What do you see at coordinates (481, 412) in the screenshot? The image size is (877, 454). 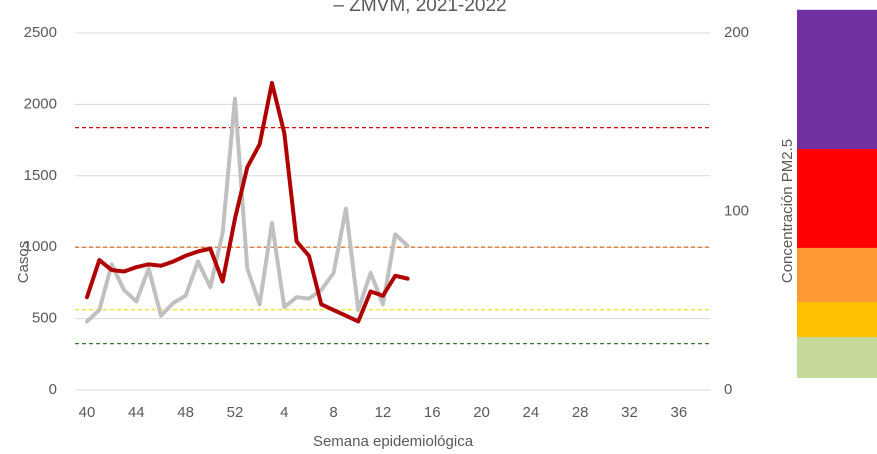 I see `x-tick-label: 20` at bounding box center [481, 412].